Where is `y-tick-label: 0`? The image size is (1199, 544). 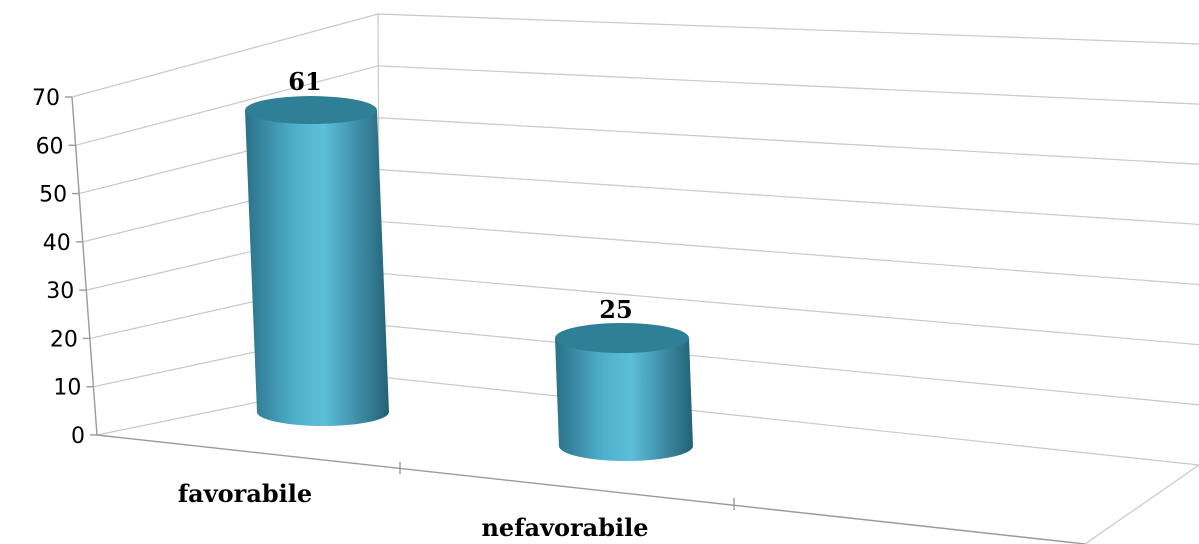
y-tick-label: 0 is located at coordinates (78, 436).